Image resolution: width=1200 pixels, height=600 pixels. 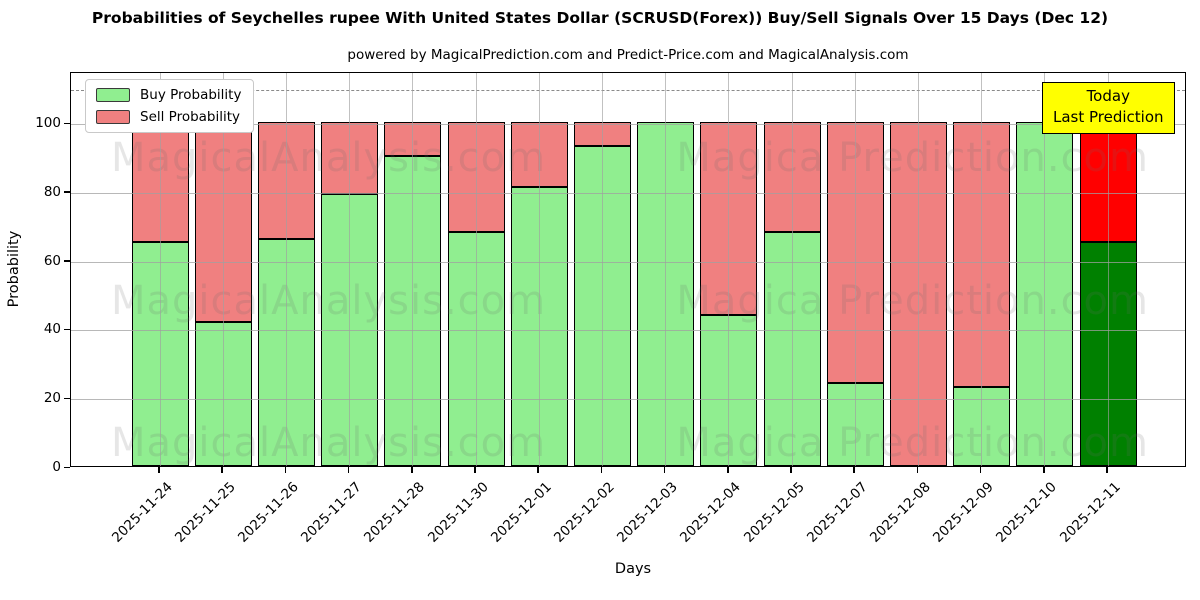 What do you see at coordinates (205, 512) in the screenshot?
I see `x-tick-label: 2025-11-25` at bounding box center [205, 512].